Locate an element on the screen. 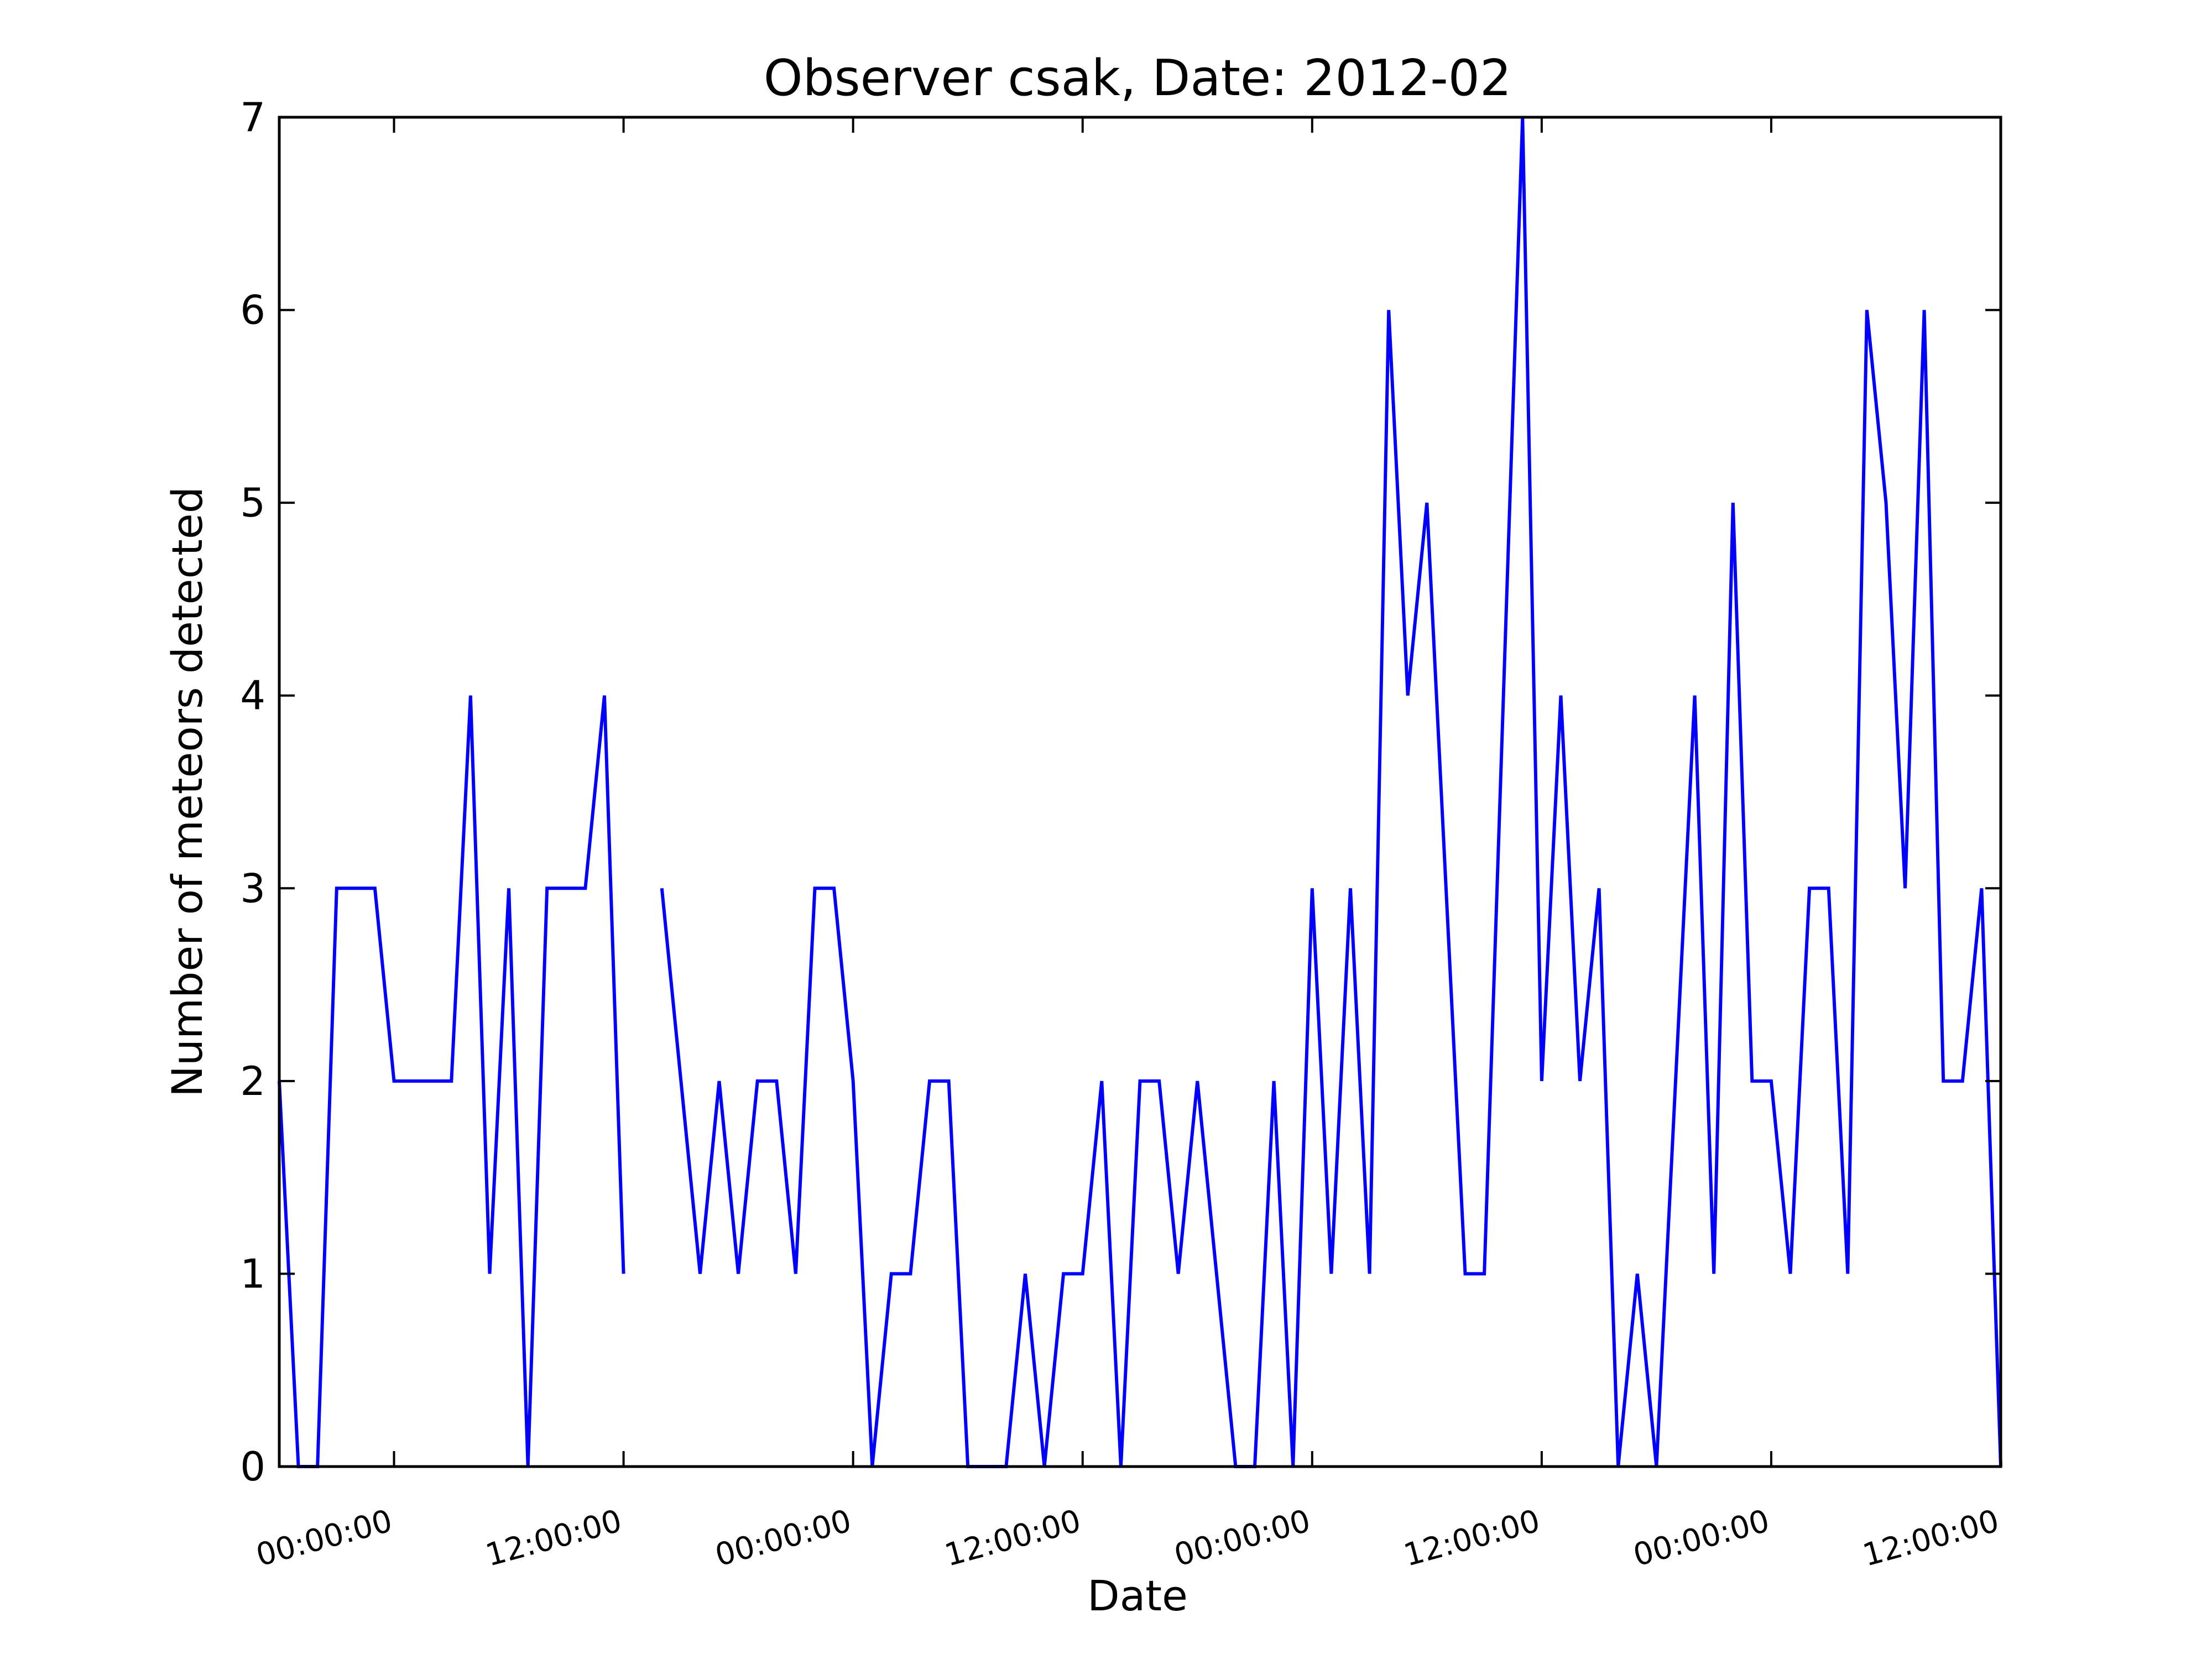 The height and width of the screenshot is (1659, 2212). chart-title: Observer csak, Date: 2012-02 is located at coordinates (1138, 78).